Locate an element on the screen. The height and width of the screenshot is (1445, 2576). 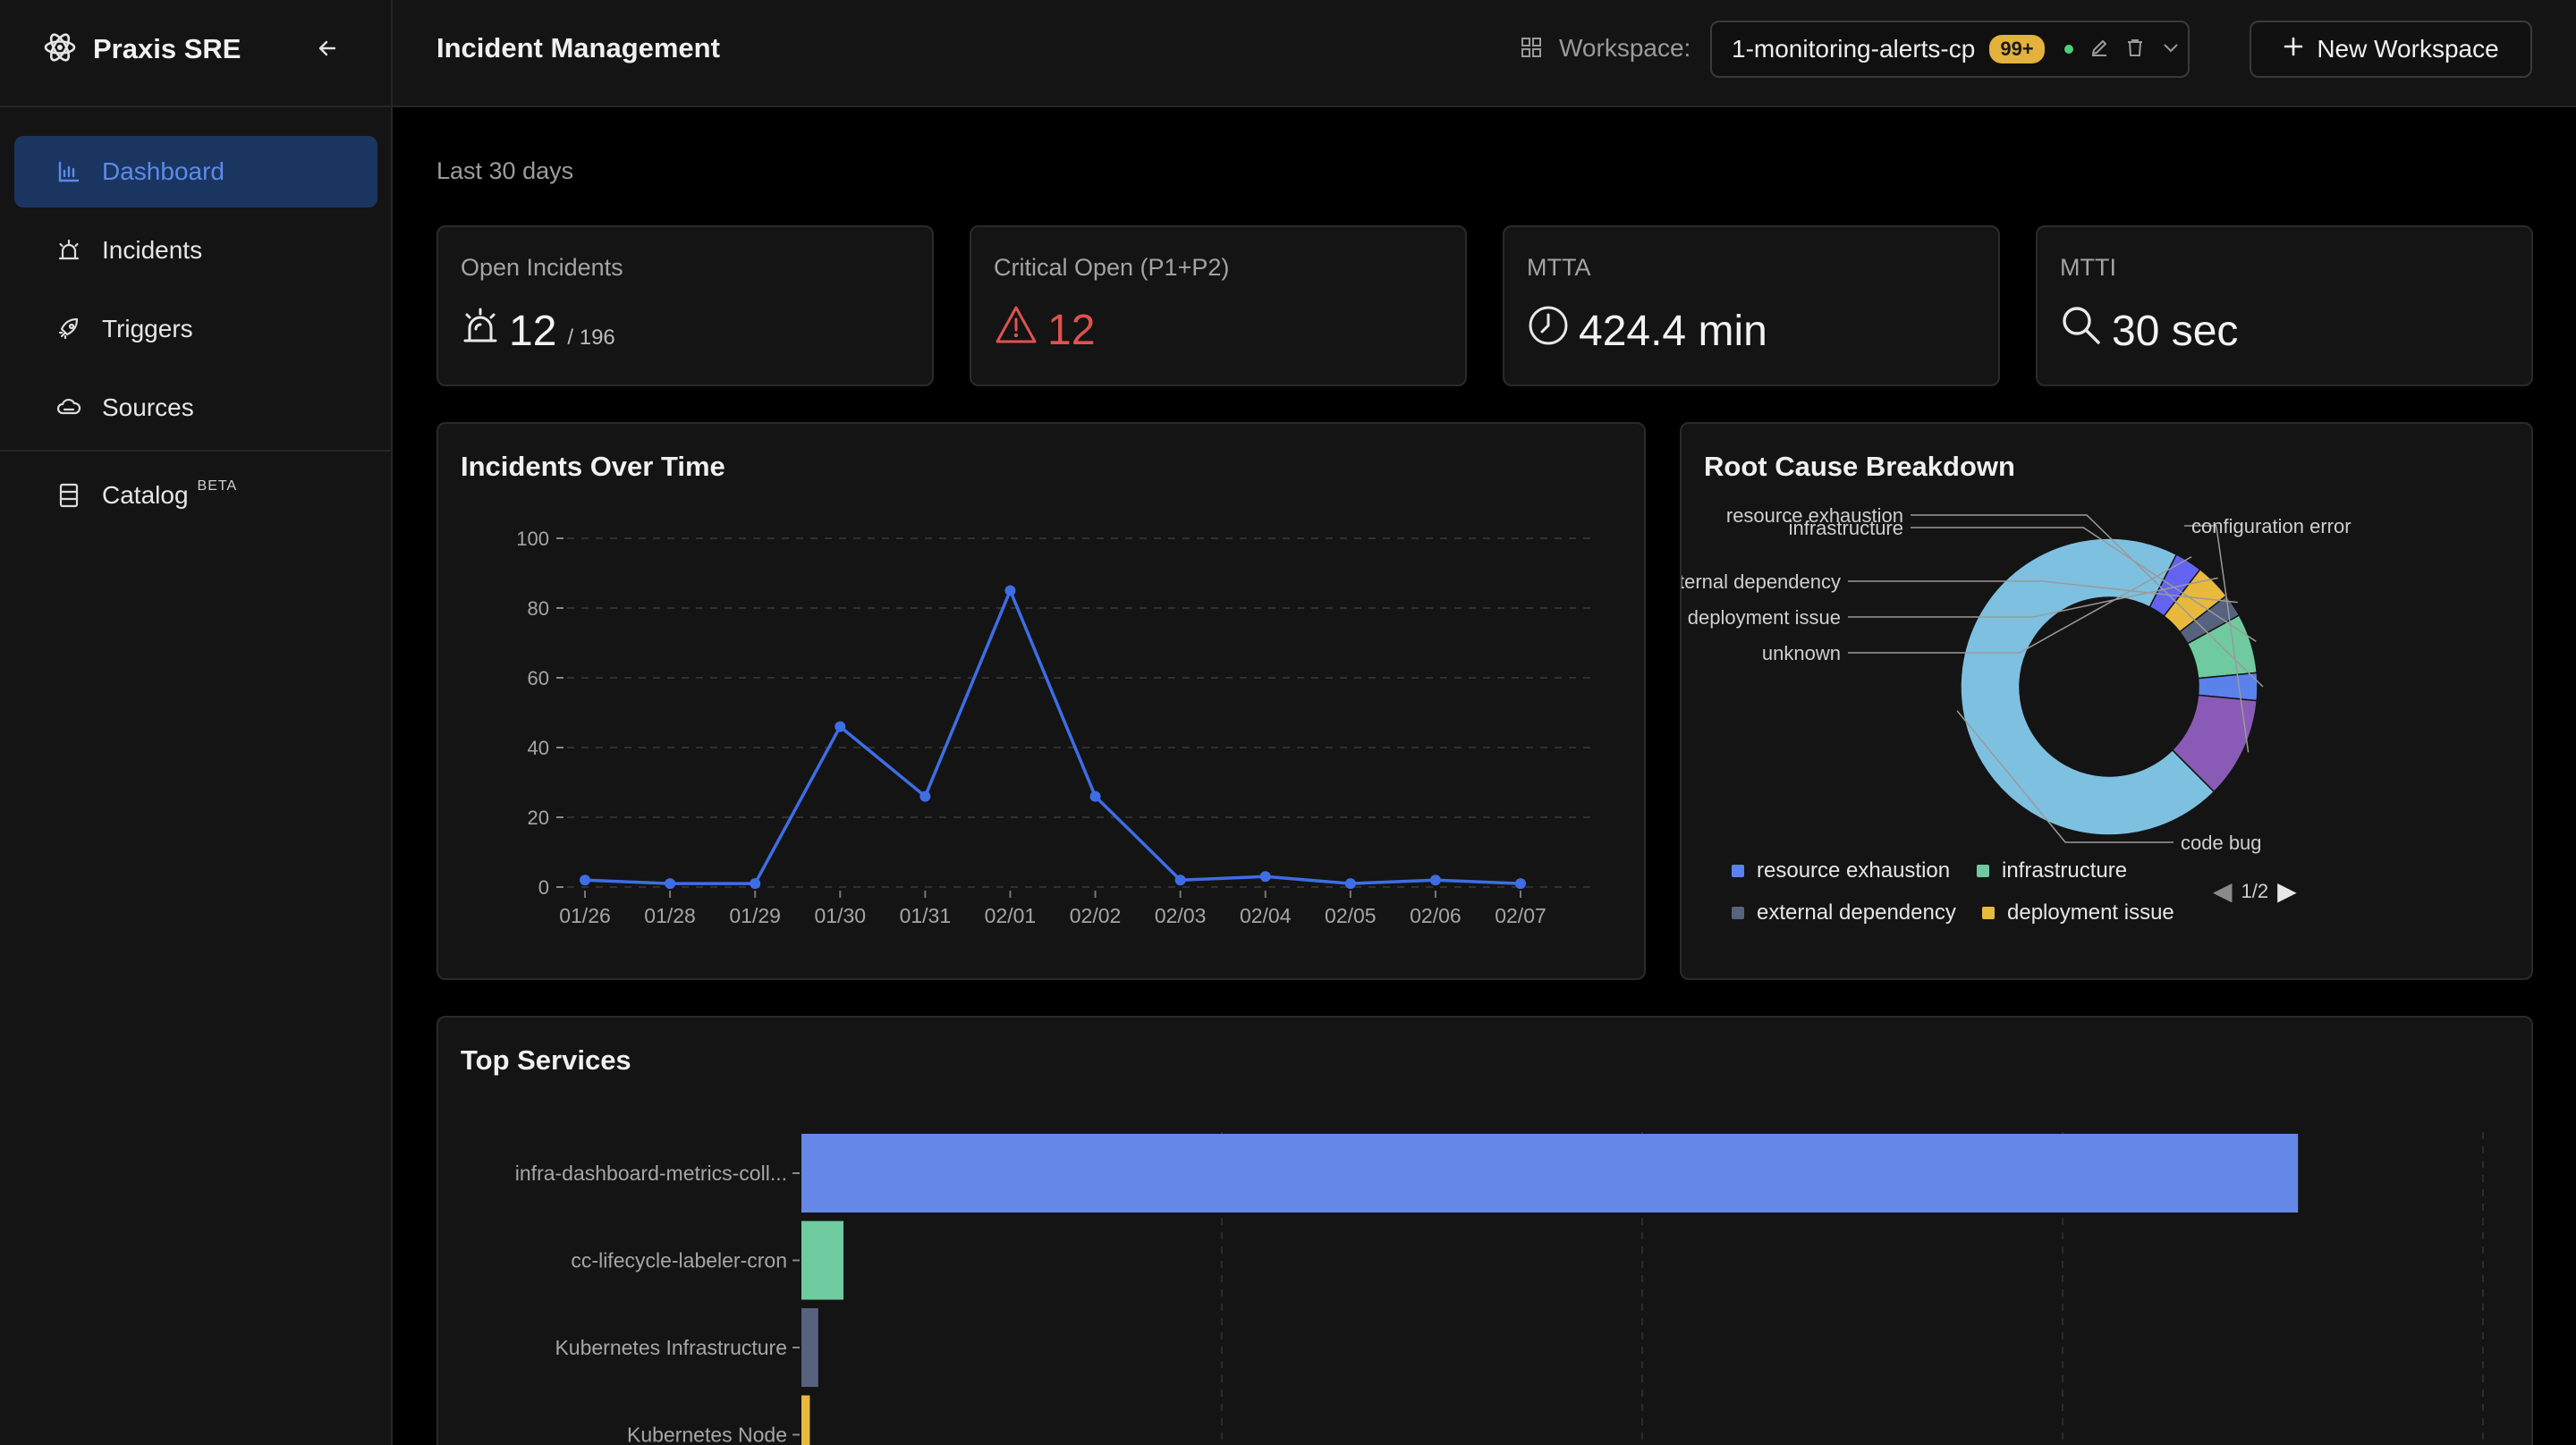
legend-label: resource exhaustion is located at coordinates (1854, 870).